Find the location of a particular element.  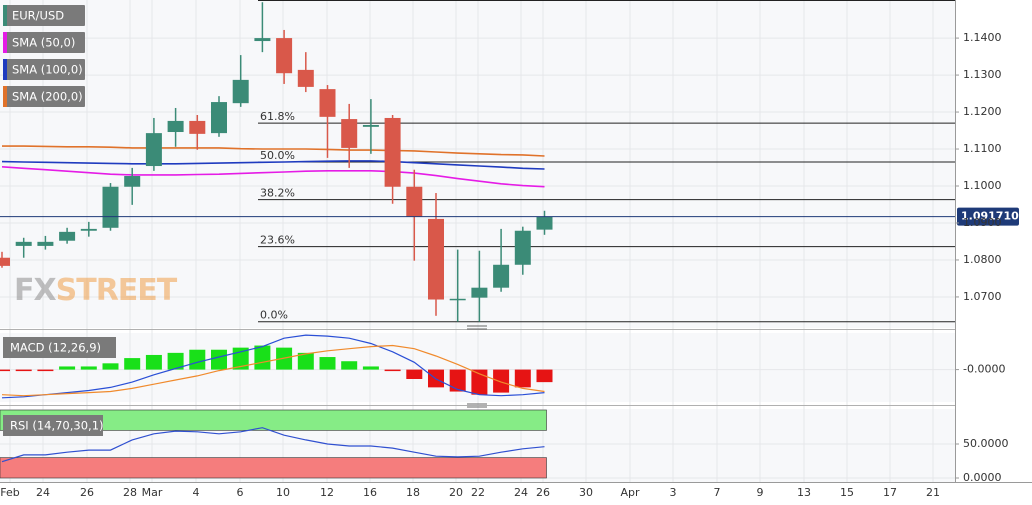

macd-line is located at coordinates (273, 370).